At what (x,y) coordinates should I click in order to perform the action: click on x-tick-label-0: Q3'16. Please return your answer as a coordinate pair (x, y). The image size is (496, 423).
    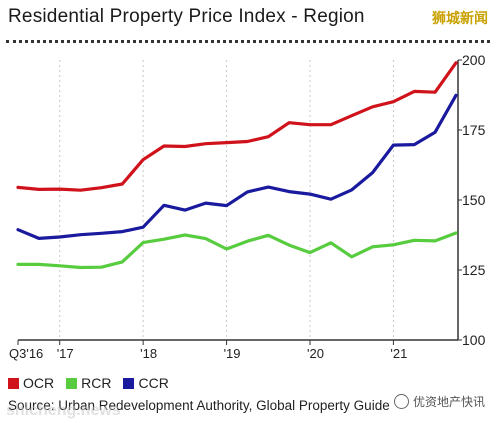
    Looking at the image, I should click on (26, 353).